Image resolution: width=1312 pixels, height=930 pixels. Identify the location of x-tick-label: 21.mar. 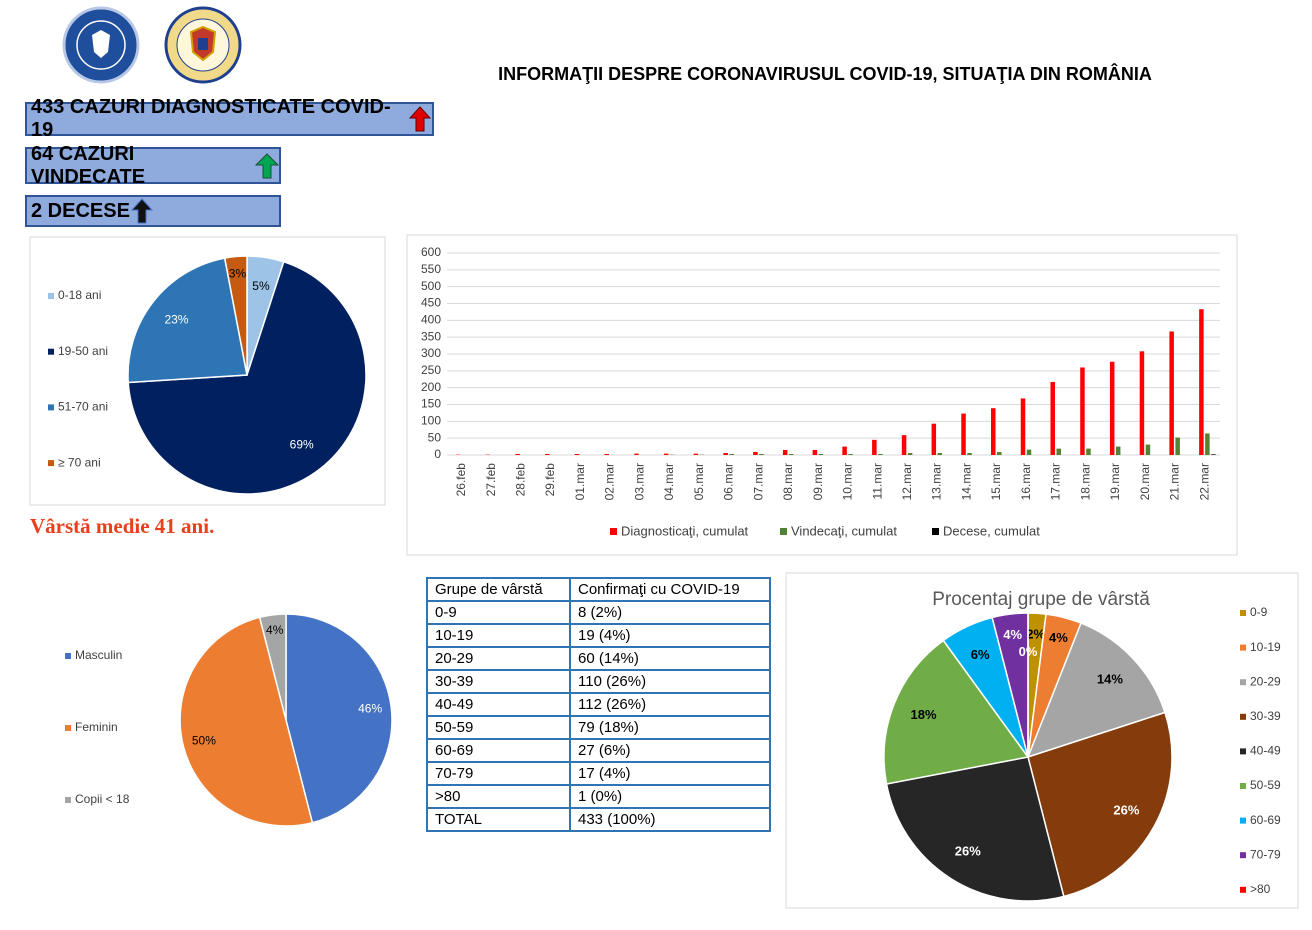
(1175, 481).